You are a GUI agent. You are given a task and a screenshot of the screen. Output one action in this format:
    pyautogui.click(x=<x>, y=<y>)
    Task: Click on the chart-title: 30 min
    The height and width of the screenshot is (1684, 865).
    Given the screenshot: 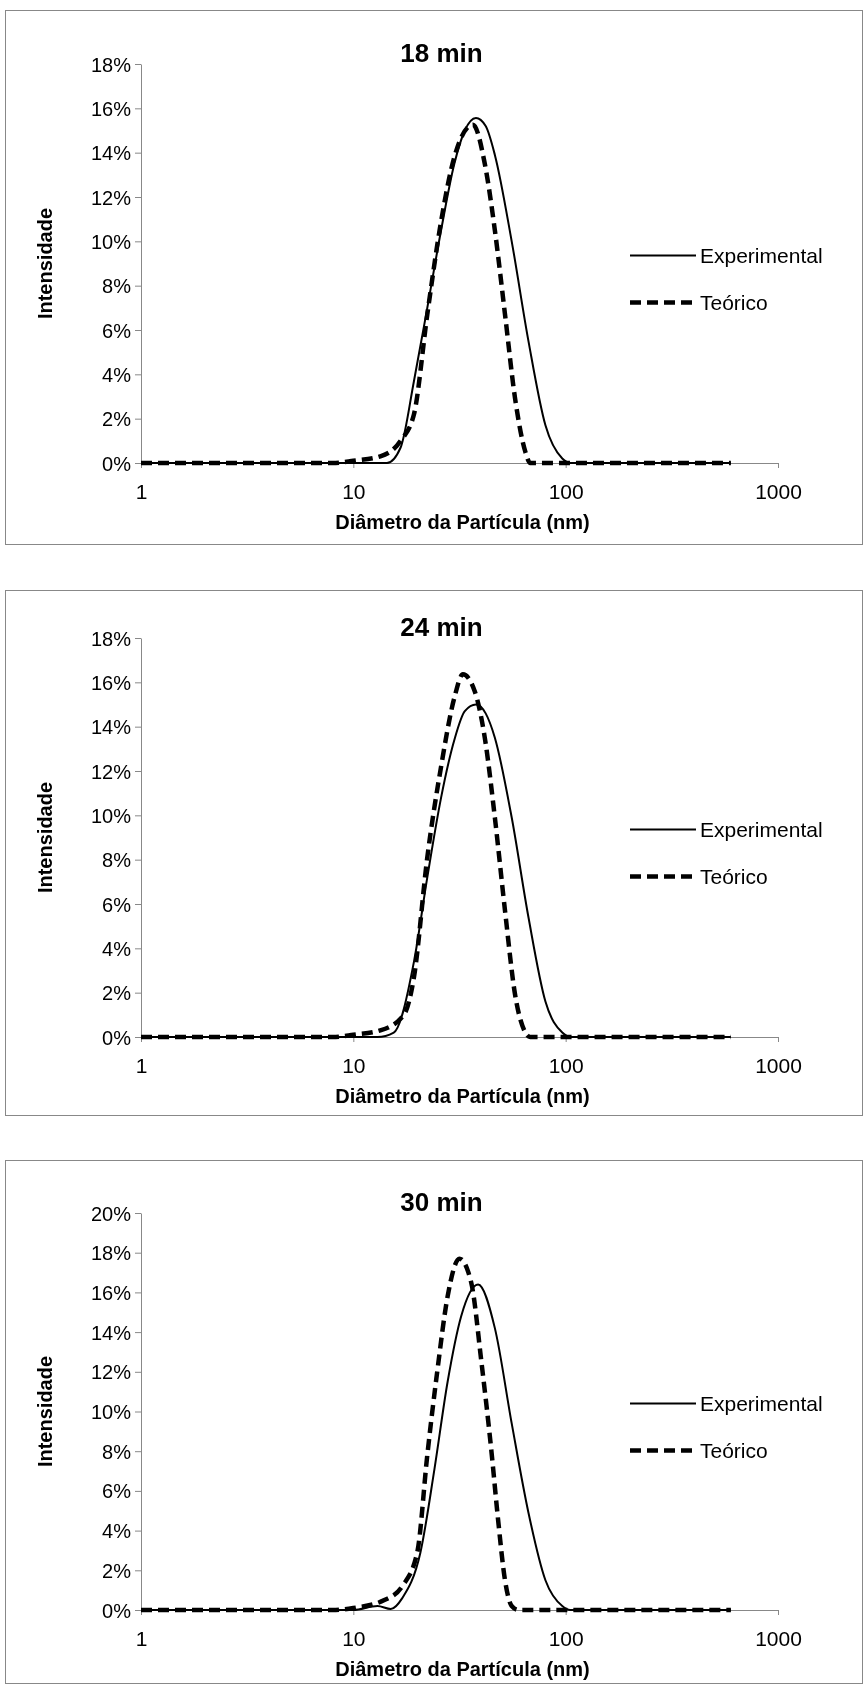 What is the action you would take?
    pyautogui.click(x=441, y=1202)
    